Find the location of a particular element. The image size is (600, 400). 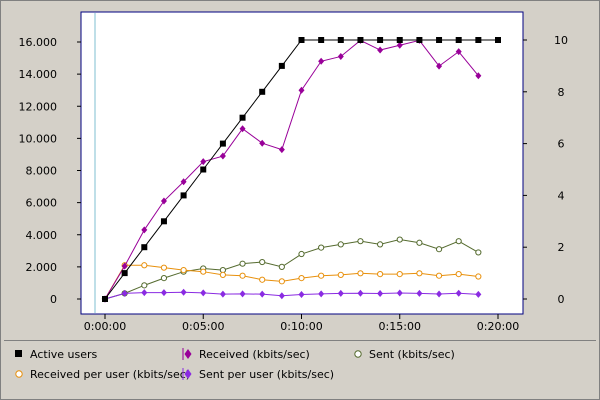

x-tick-label: 0:05:00 is located at coordinates (203, 326).